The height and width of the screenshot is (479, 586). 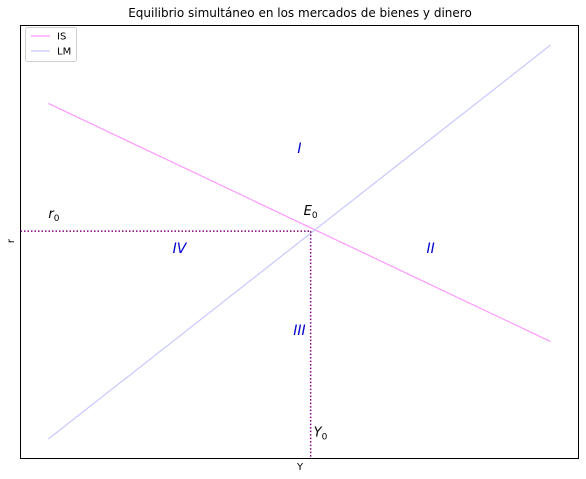 I want to click on r0-label: r0, so click(x=53, y=215).